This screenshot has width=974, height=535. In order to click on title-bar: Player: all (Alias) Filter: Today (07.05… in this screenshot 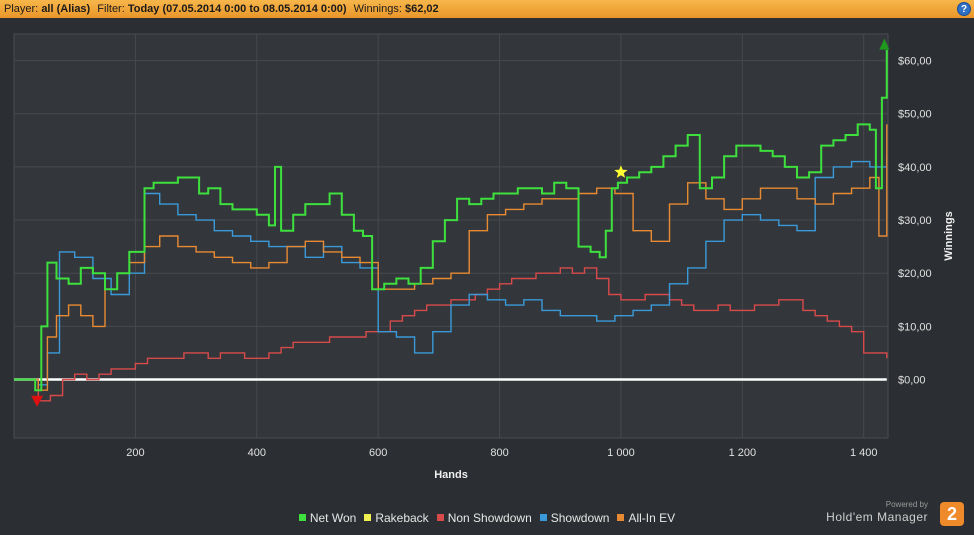, I will do `click(487, 9)`.